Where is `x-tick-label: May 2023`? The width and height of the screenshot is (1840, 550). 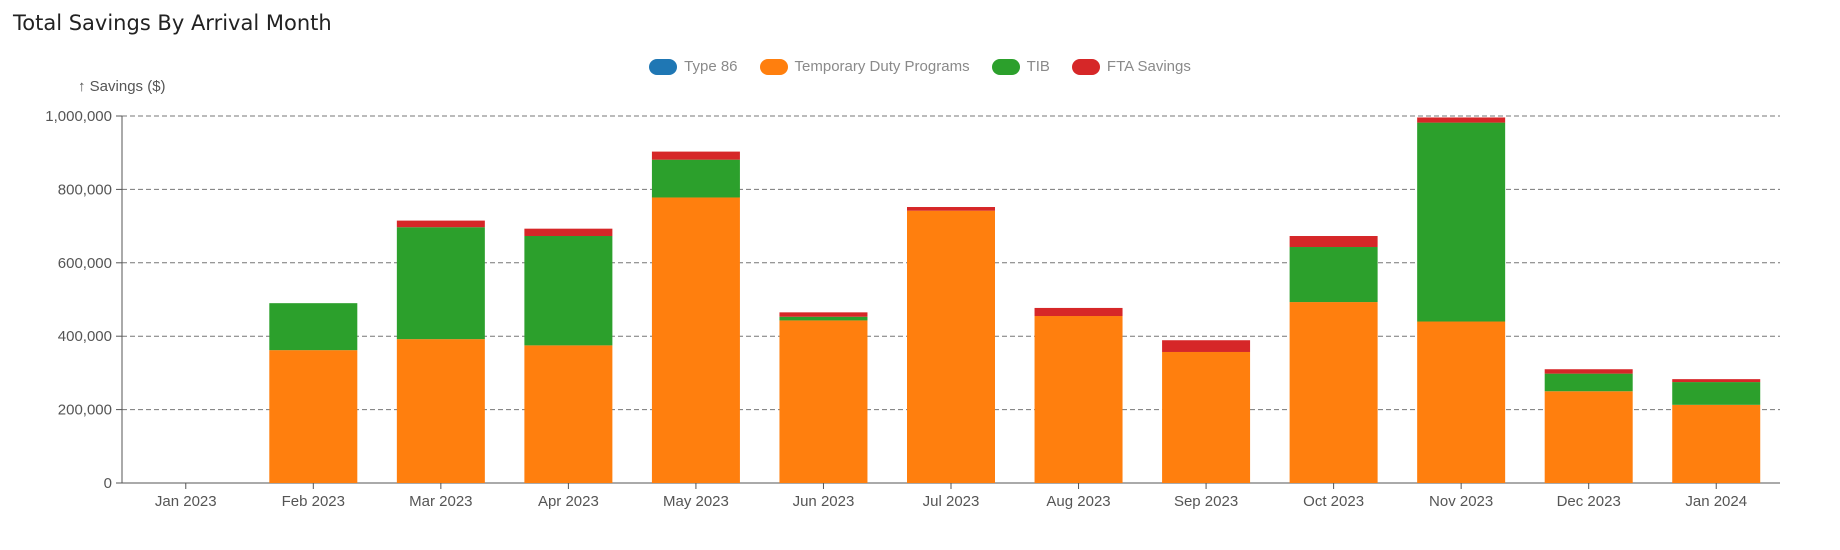
x-tick-label: May 2023 is located at coordinates (696, 501).